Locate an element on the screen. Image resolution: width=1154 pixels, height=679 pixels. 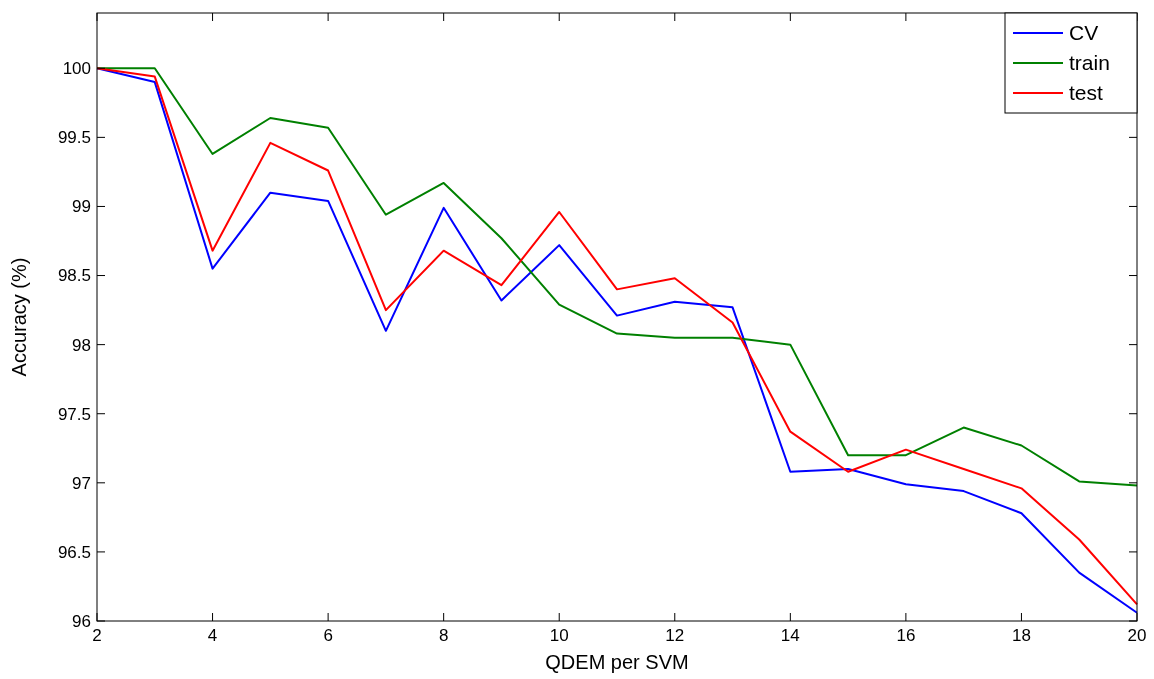
y-axis-title: Accuracy (%) is located at coordinates (19, 317).